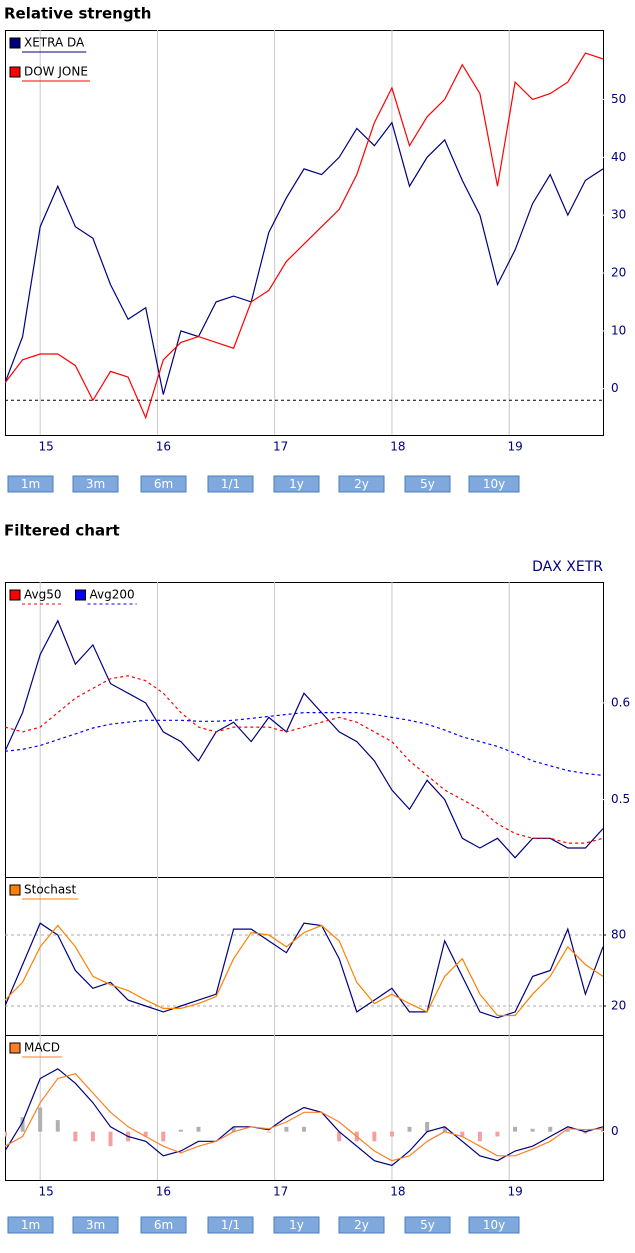 The height and width of the screenshot is (1253, 635). I want to click on x-tick-label: 15, so click(46, 1192).